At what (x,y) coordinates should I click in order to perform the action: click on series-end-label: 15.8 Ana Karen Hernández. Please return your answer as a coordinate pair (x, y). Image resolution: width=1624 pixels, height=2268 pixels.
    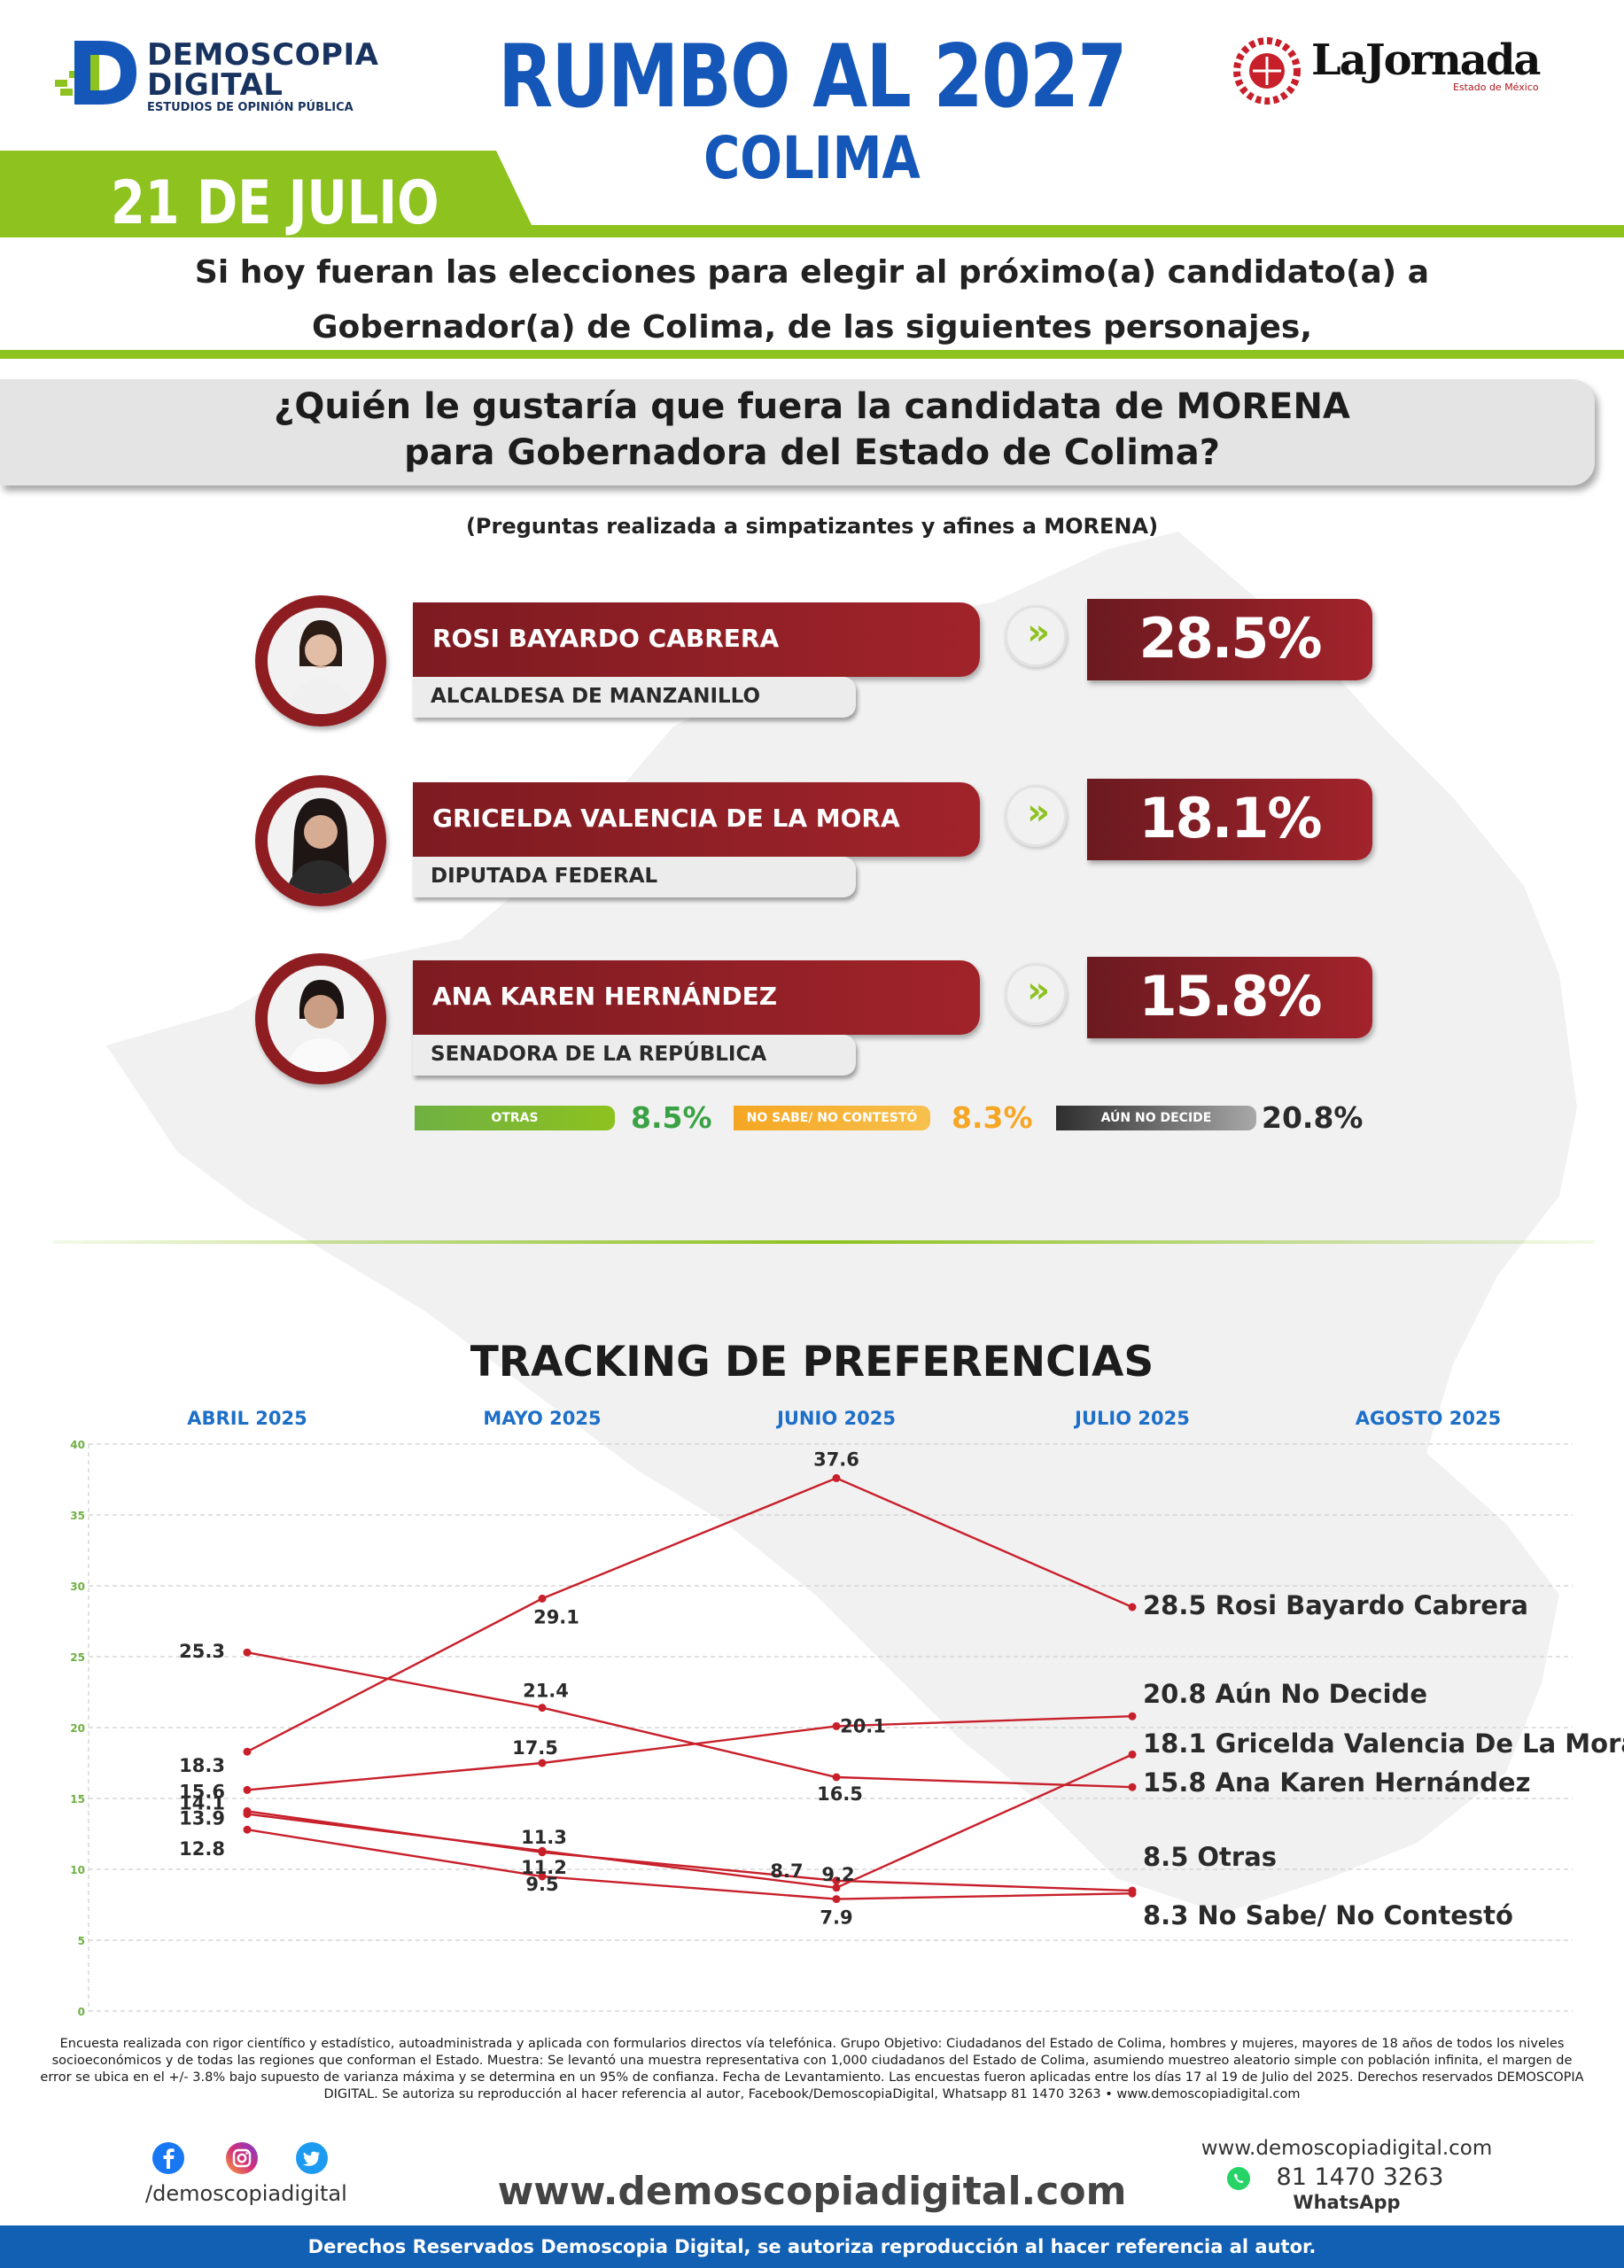
    Looking at the image, I should click on (1337, 1782).